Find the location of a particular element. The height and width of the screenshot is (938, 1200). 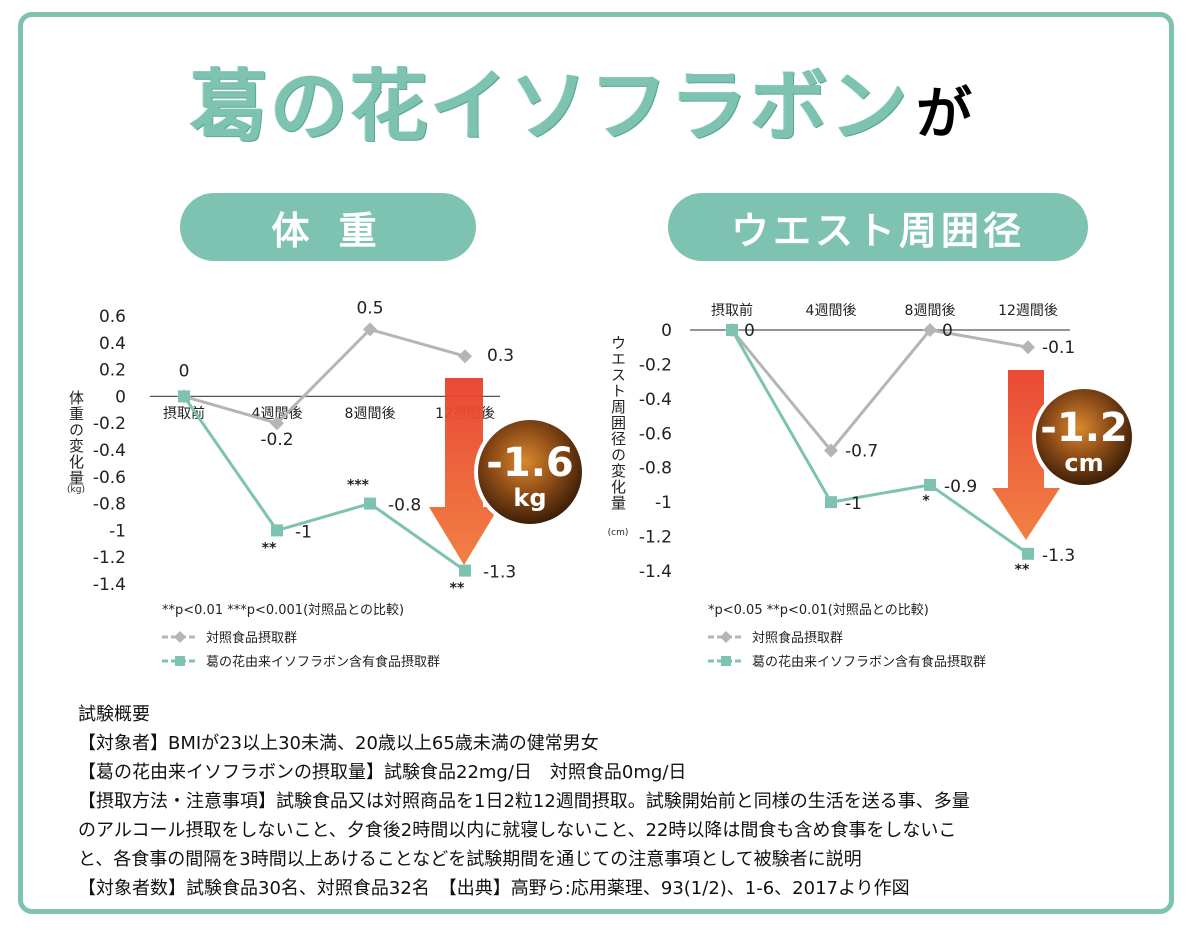

summary-line: 【対象者】BMIが23以上30未満、20歳以上65歳未満の健常男女 is located at coordinates (338, 743).